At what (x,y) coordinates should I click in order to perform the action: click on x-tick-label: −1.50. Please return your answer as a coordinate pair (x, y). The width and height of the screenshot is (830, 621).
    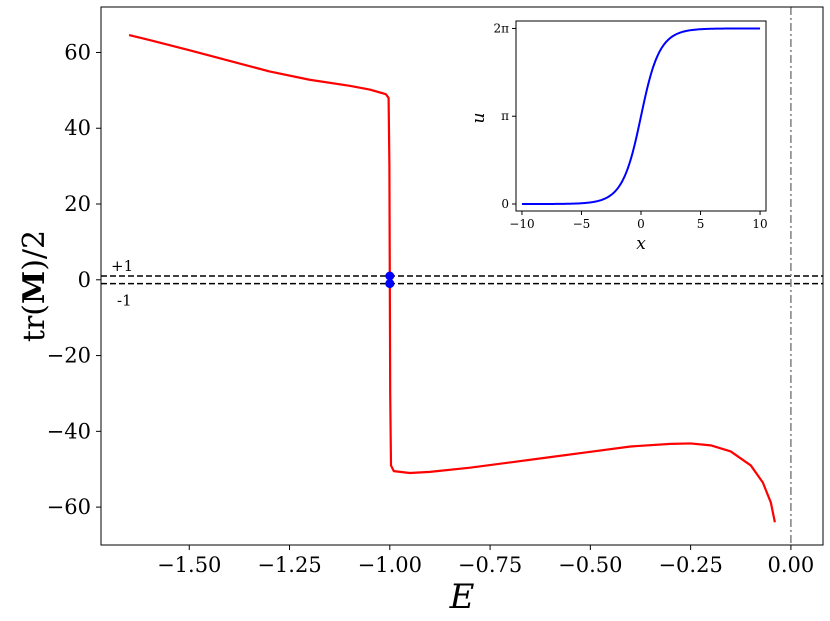
    Looking at the image, I should click on (189, 565).